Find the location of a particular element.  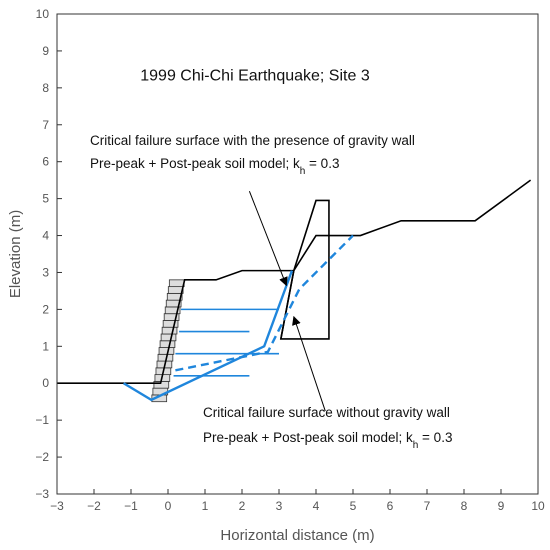

y-tick-label: −1 is located at coordinates (42, 420).